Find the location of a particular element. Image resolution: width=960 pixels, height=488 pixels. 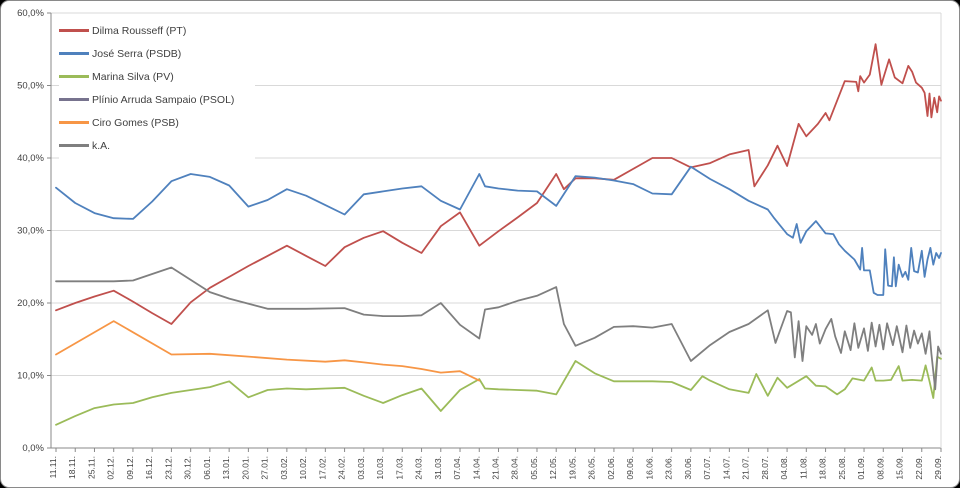

y-axis-label: 30,0% is located at coordinates (30, 231).